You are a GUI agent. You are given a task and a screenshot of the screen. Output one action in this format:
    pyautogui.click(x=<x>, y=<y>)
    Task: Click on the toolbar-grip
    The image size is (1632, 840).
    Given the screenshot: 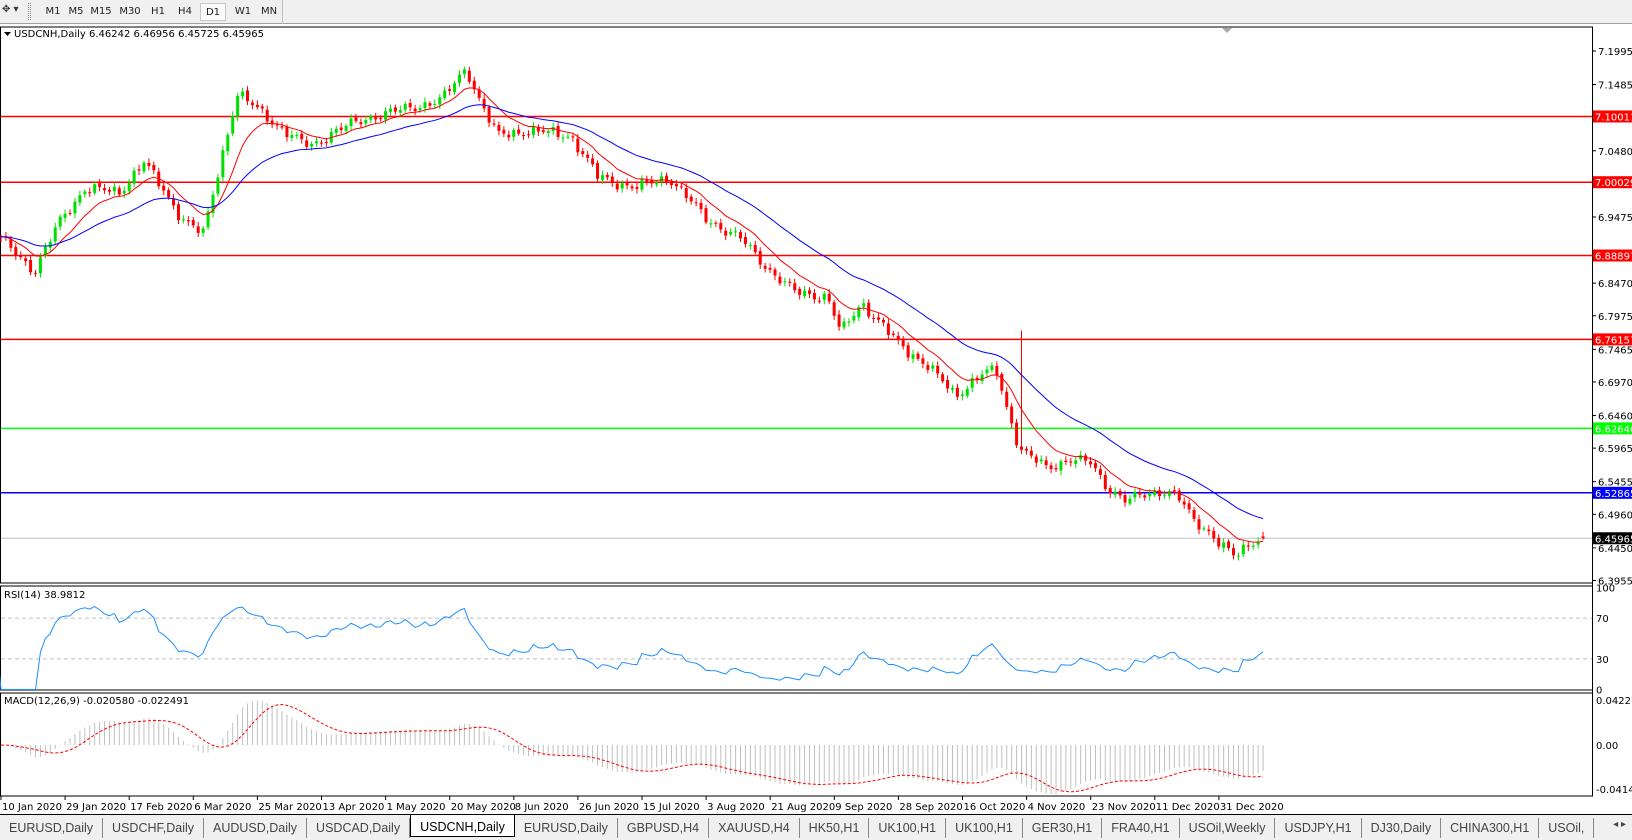 What is the action you would take?
    pyautogui.click(x=29, y=11)
    